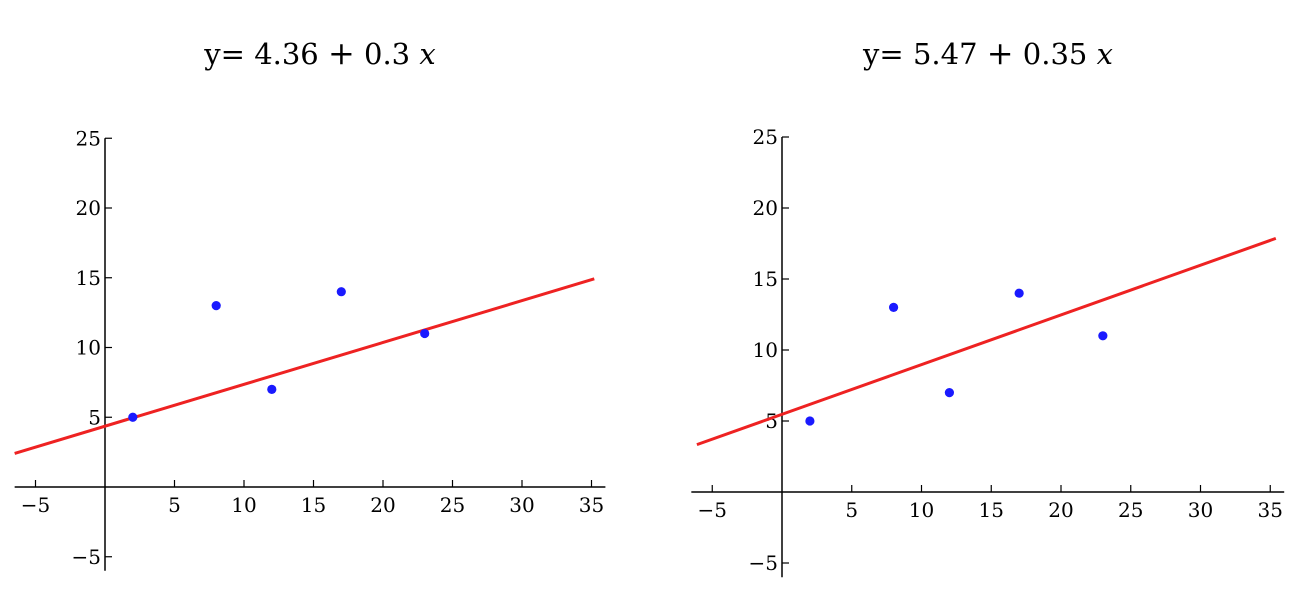  What do you see at coordinates (945, 54) in the screenshot?
I see `title-intercept: 5.47` at bounding box center [945, 54].